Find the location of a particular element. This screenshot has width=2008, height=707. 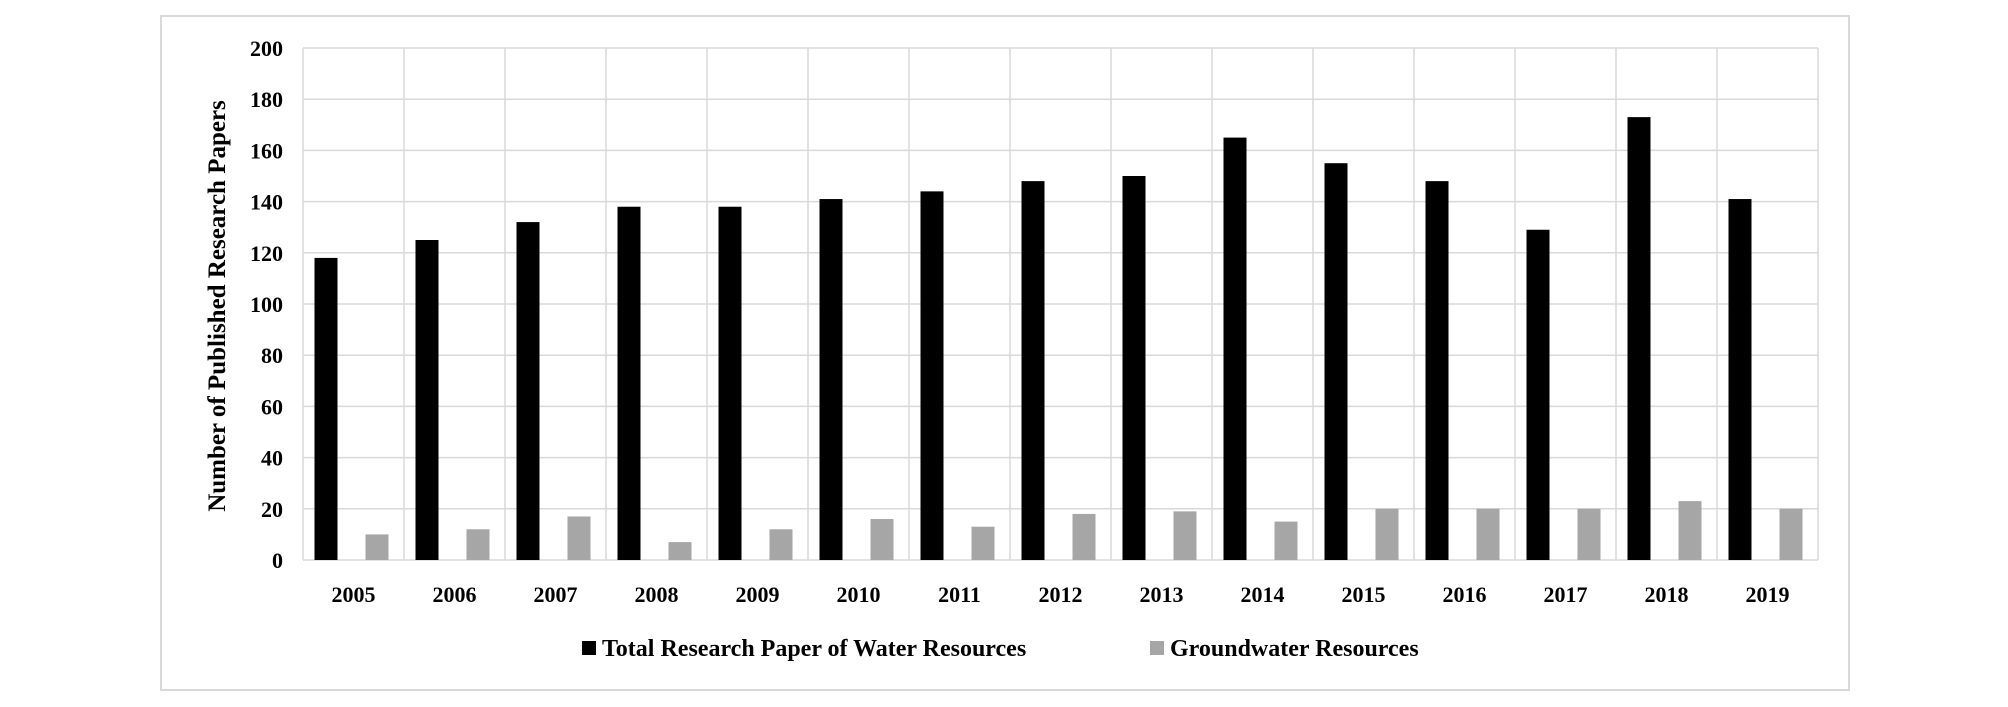

x-tick-label: 2016 is located at coordinates (1465, 594).